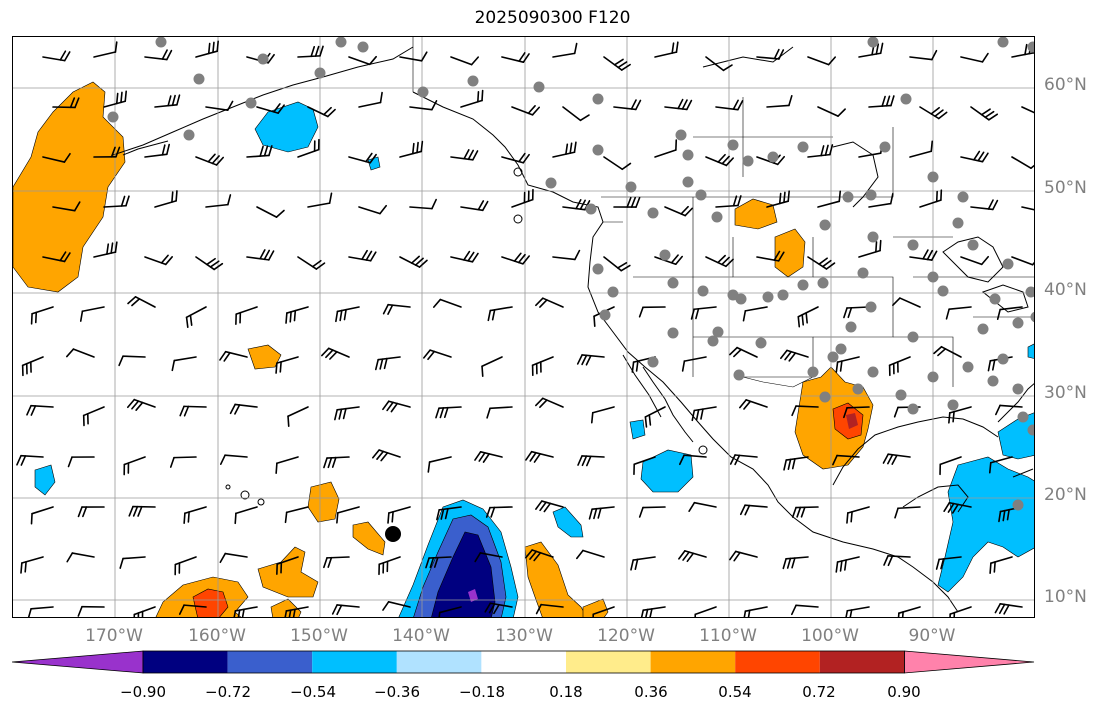  What do you see at coordinates (969, 662) in the screenshot?
I see `colorbar-extend-high` at bounding box center [969, 662].